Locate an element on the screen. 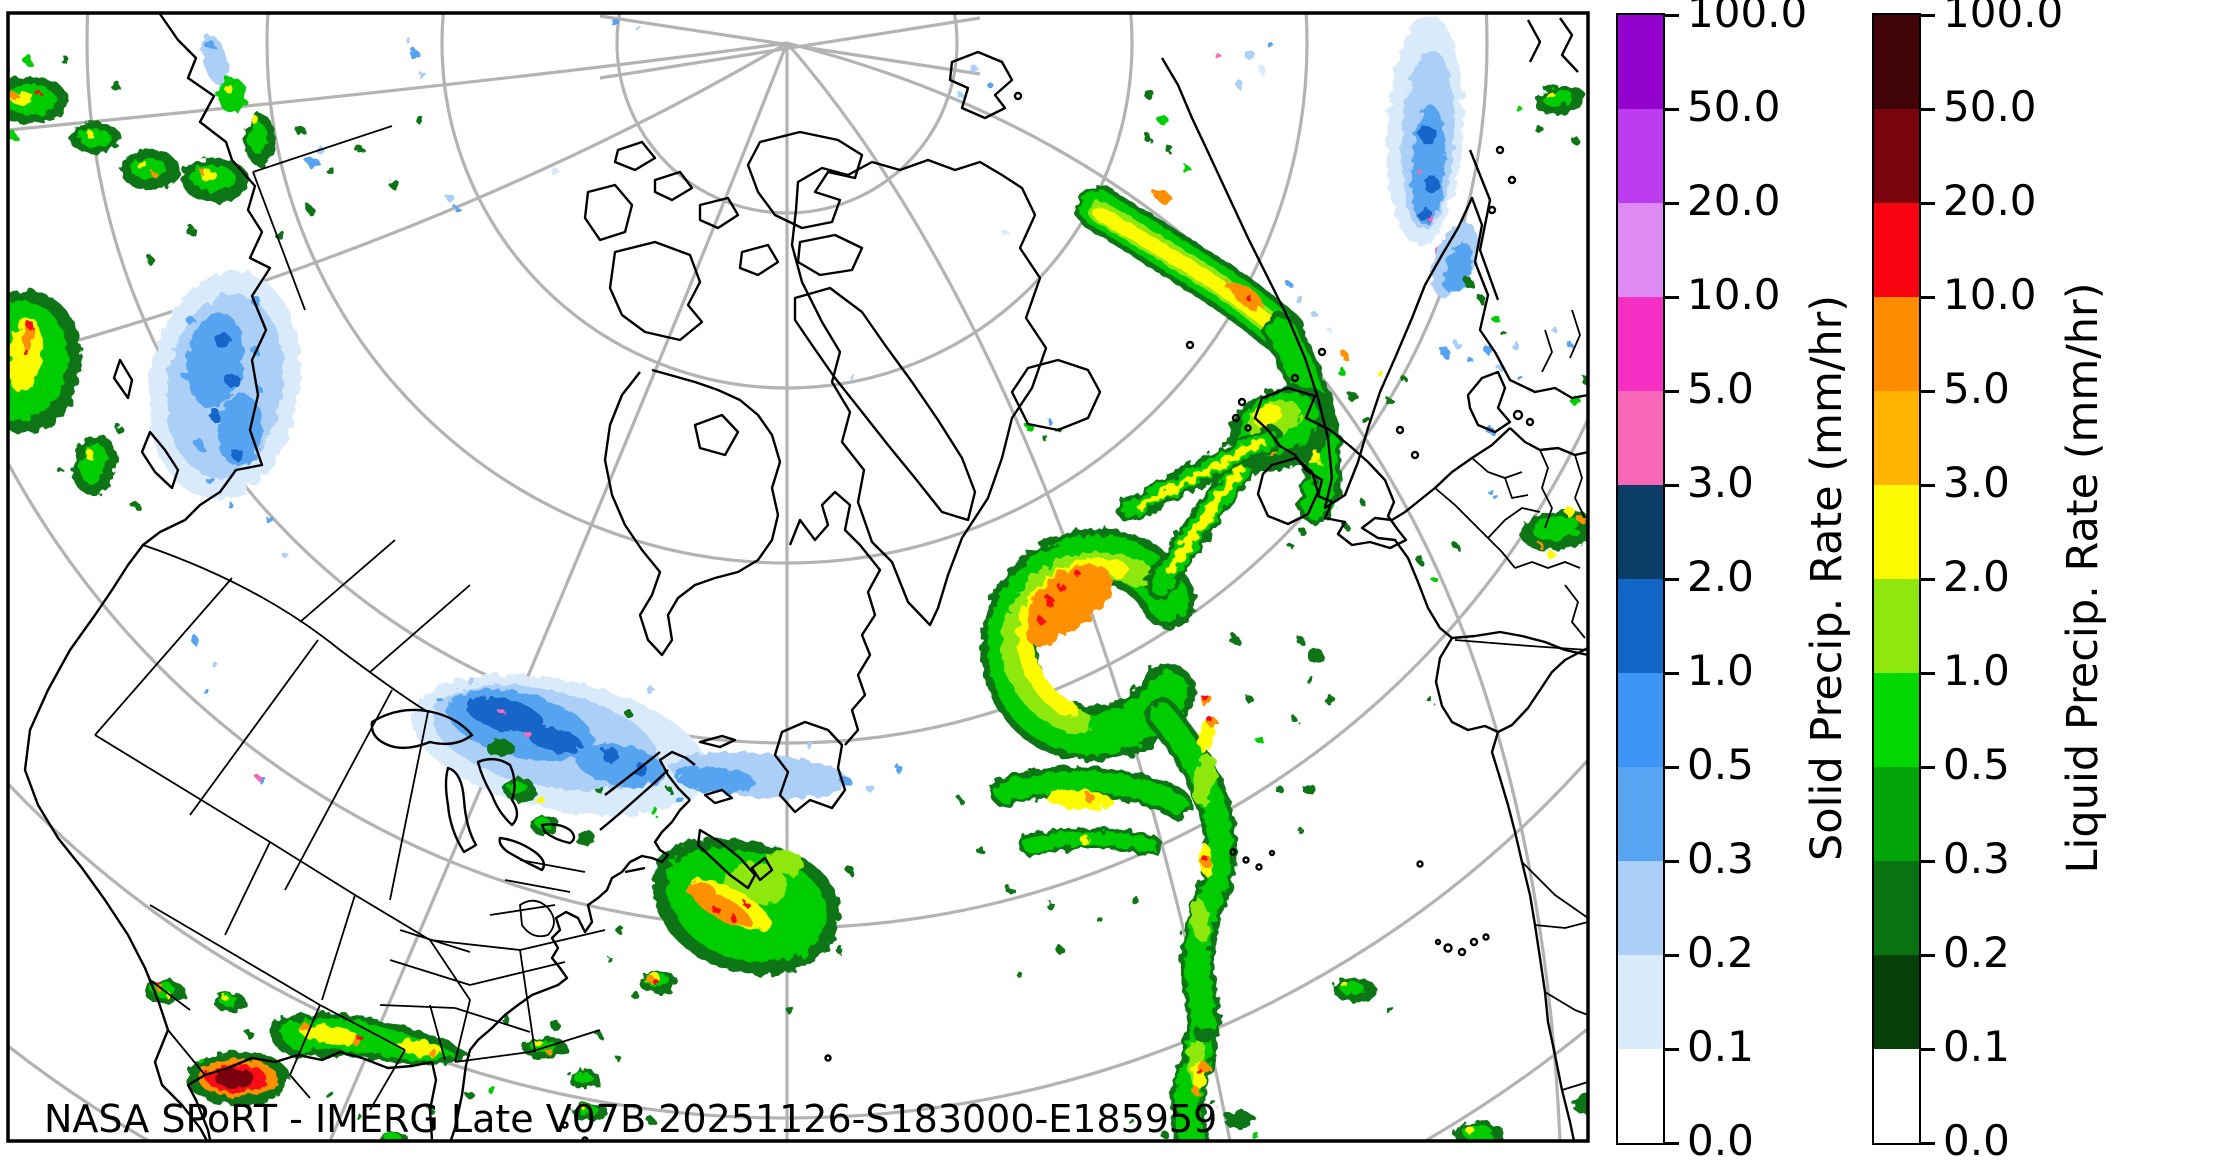 The height and width of the screenshot is (1167, 2237). liquid-tick-label: 0.3 is located at coordinates (1976, 858).